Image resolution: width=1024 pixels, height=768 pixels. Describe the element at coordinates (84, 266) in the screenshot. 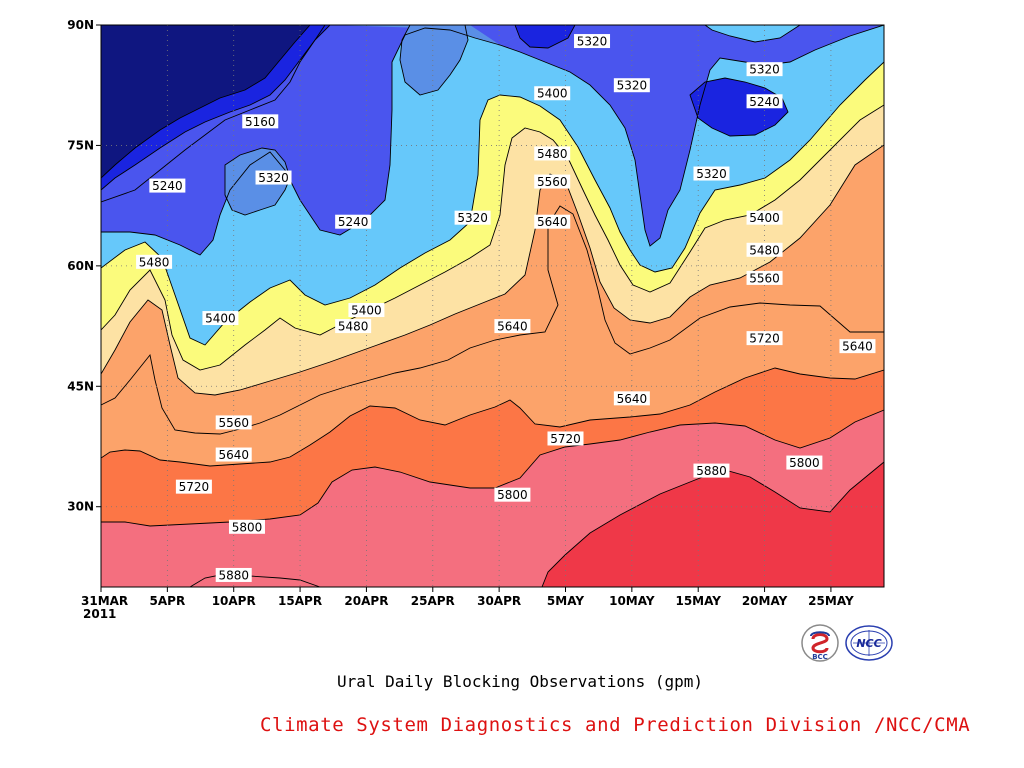

I see `y-axis: 30N 45N 60N 75N 90N` at that location.